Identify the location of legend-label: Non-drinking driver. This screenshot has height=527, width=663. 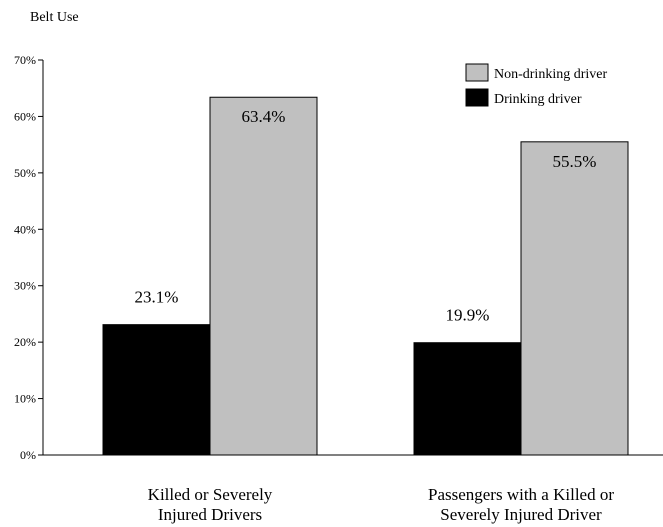
(550, 74).